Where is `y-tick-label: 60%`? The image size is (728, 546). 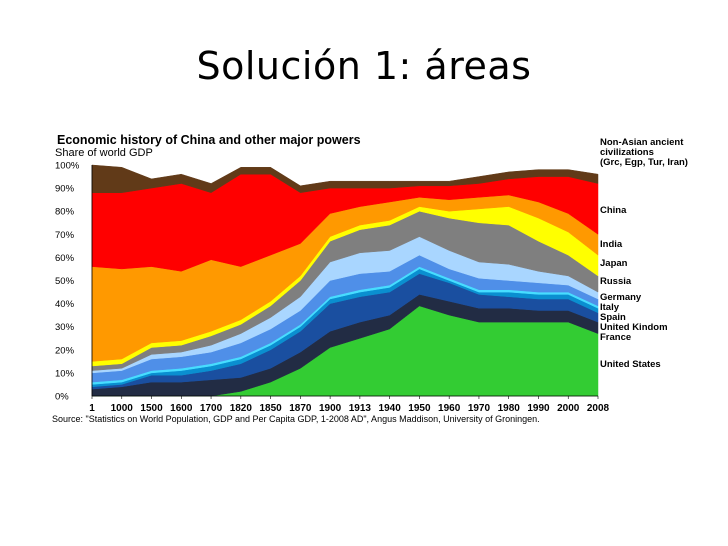 y-tick-label: 60% is located at coordinates (65, 258).